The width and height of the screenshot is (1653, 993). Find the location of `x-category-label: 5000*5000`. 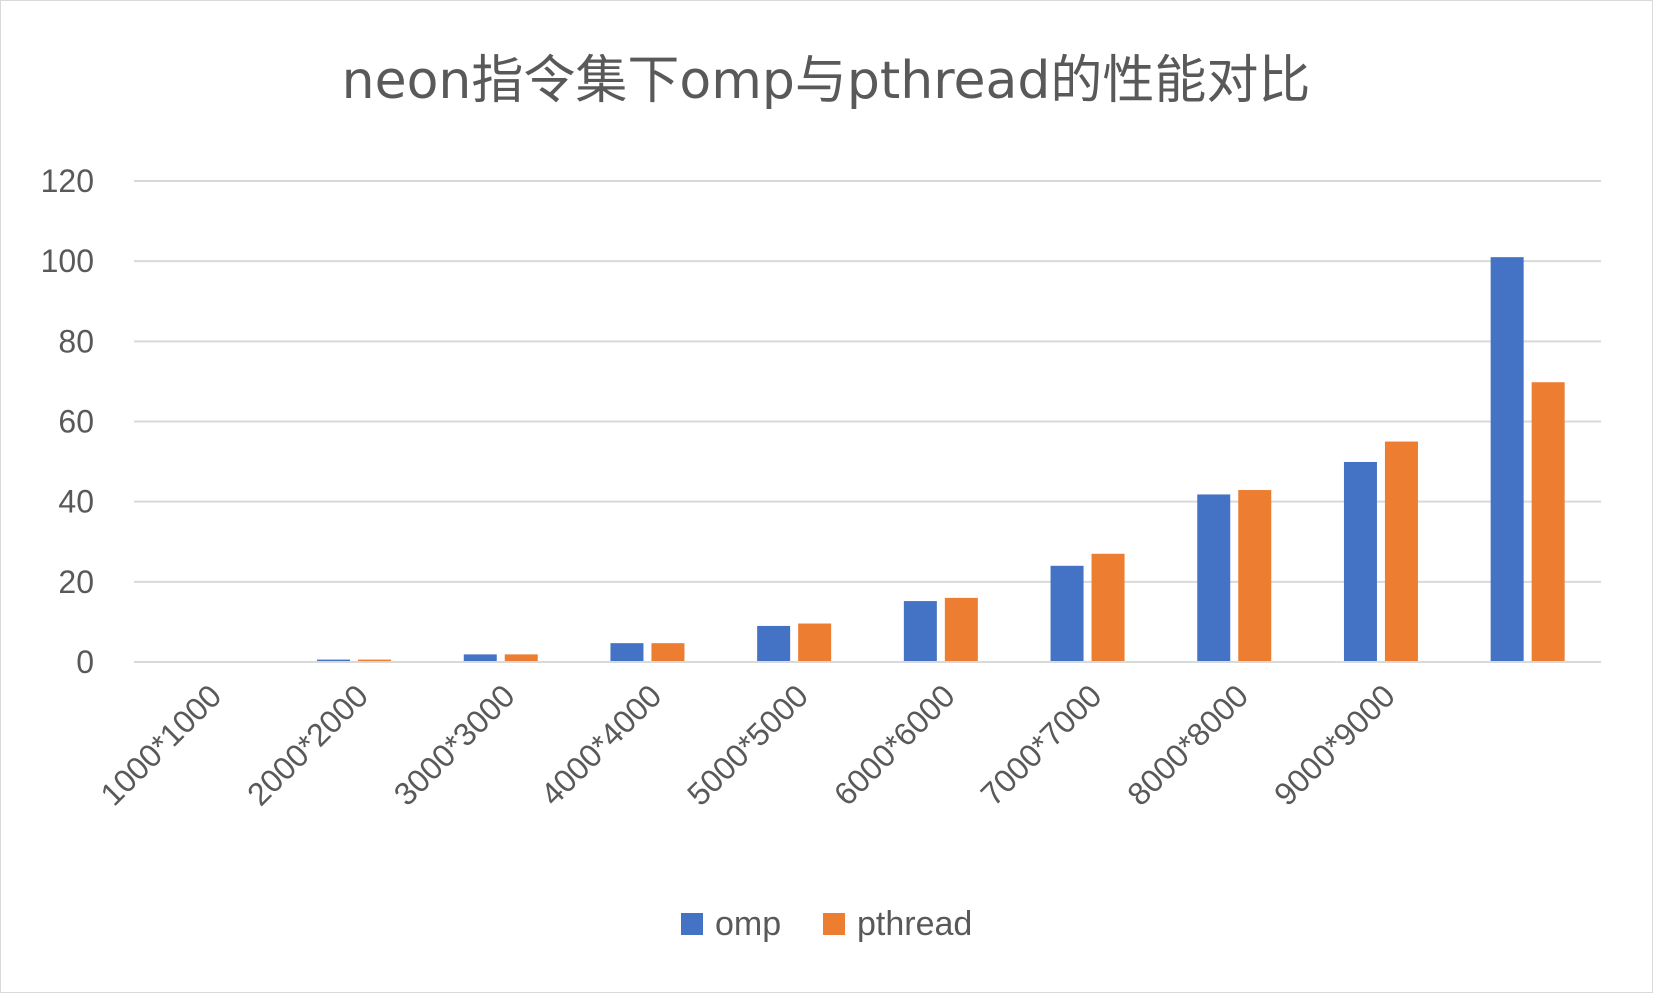

x-category-label: 5000*5000 is located at coordinates (747, 744).